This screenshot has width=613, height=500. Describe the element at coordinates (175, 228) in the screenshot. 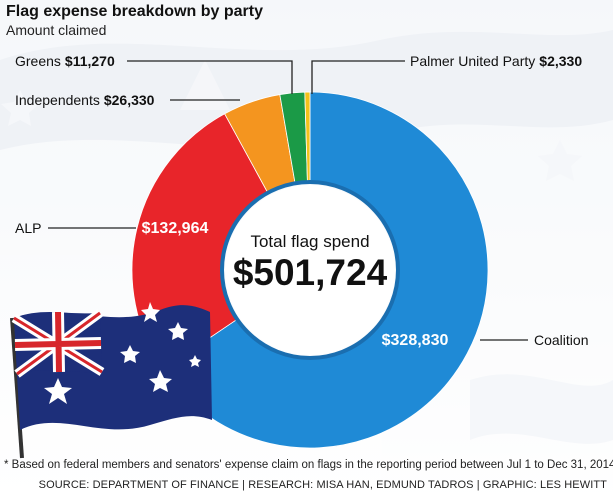

I see `slice-value-label-alp: $132,964` at that location.